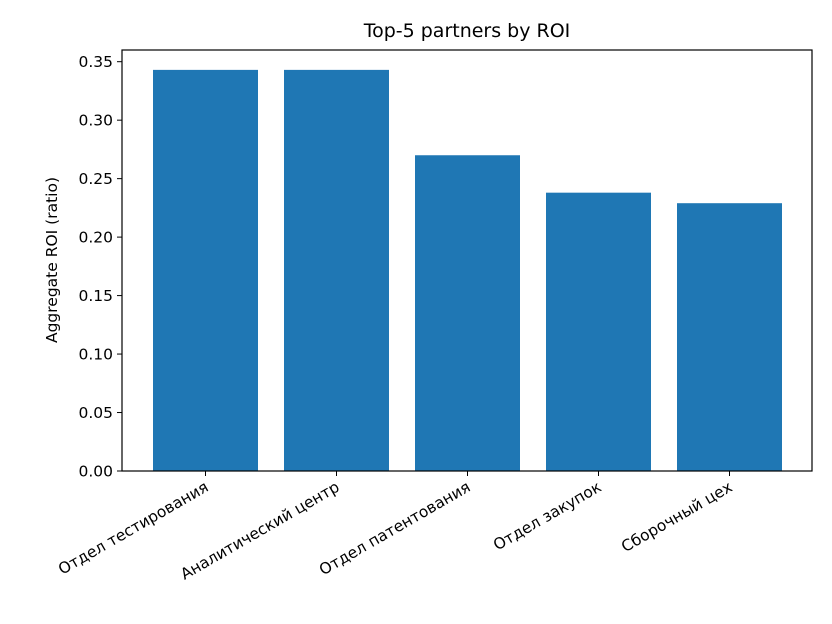  What do you see at coordinates (100, 267) in the screenshot?
I see `y-ticks-group: 0.00 0.05 0.10 0.15 0.20 0.25 0.30 0.35` at bounding box center [100, 267].